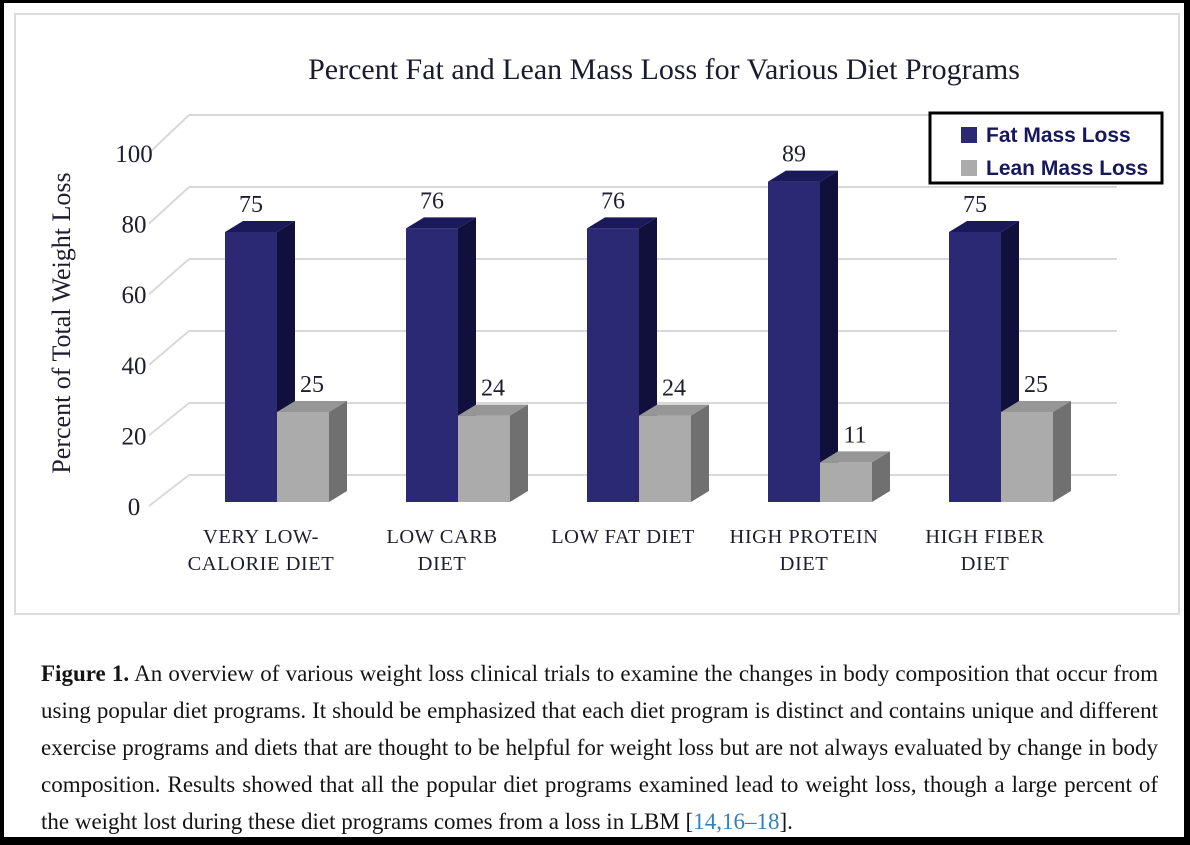 The width and height of the screenshot is (1190, 845). What do you see at coordinates (1058, 135) in the screenshot?
I see `legend-label: Fat Mass Loss` at bounding box center [1058, 135].